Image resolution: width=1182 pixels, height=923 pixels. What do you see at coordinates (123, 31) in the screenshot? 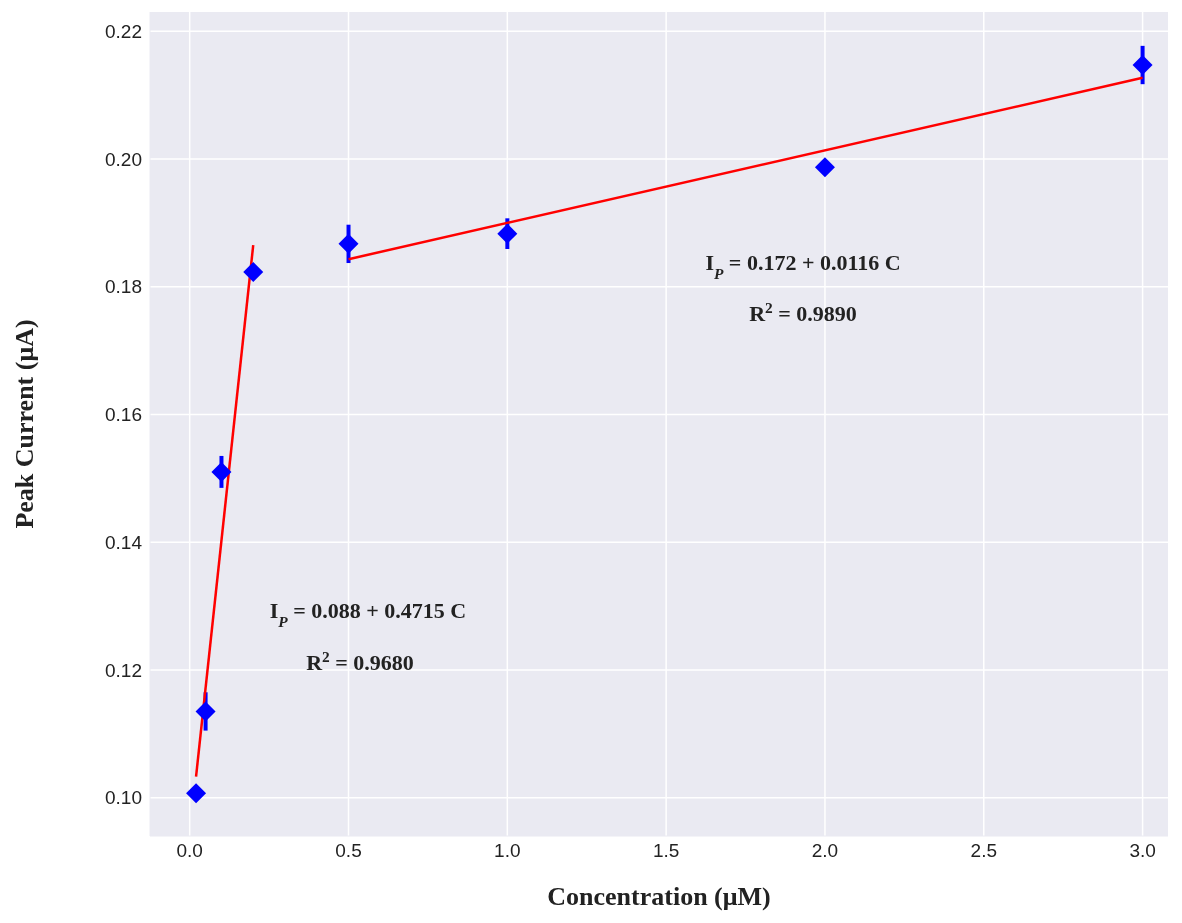
I see `y-tick-label: 0.22` at bounding box center [123, 31].